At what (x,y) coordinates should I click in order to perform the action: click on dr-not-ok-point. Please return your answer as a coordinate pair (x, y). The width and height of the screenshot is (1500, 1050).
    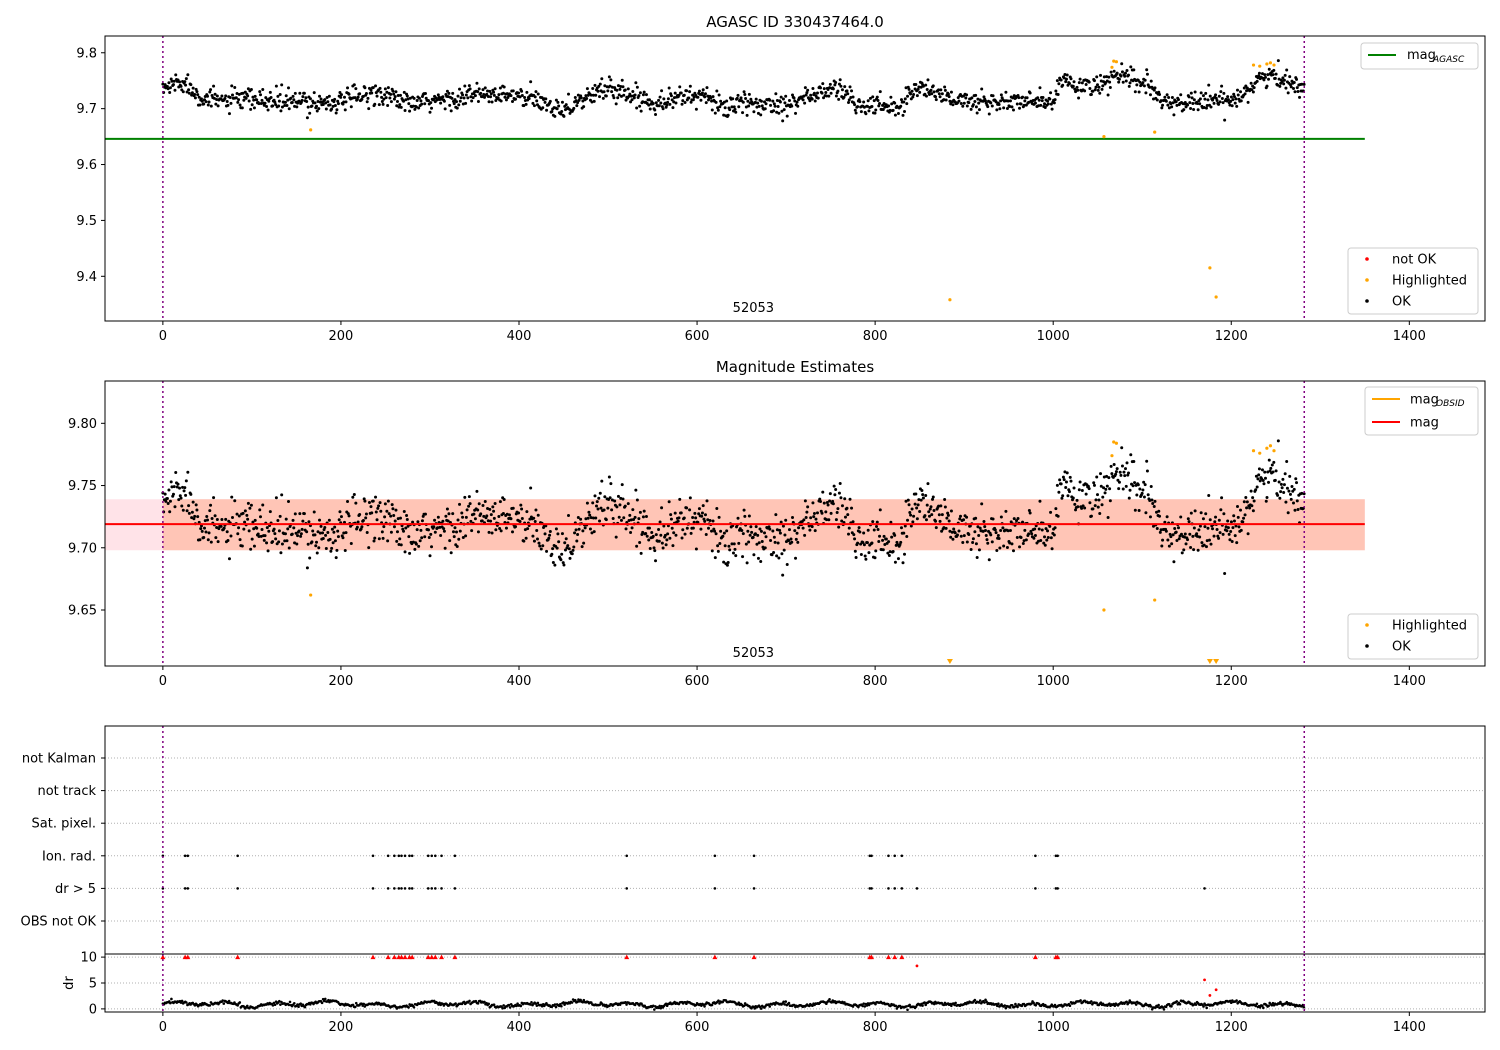
    Looking at the image, I should click on (1210, 995).